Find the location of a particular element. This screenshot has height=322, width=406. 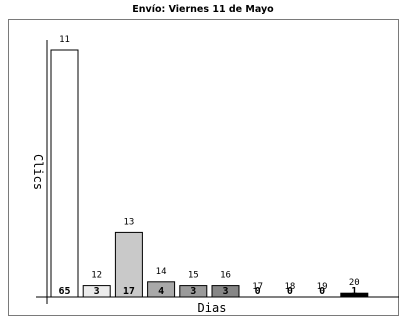

category-label-13: 13 is located at coordinates (128, 222).